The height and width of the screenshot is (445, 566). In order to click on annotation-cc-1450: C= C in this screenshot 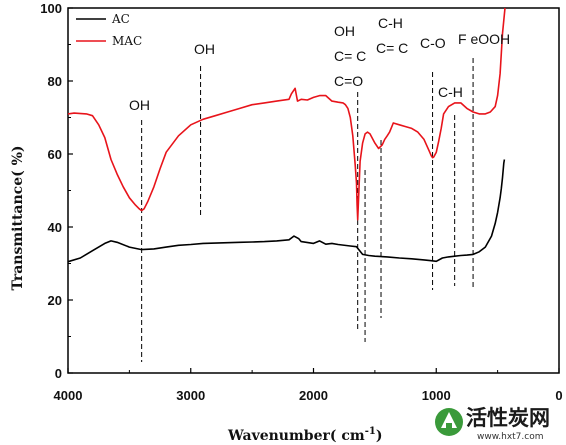, I will do `click(392, 48)`.